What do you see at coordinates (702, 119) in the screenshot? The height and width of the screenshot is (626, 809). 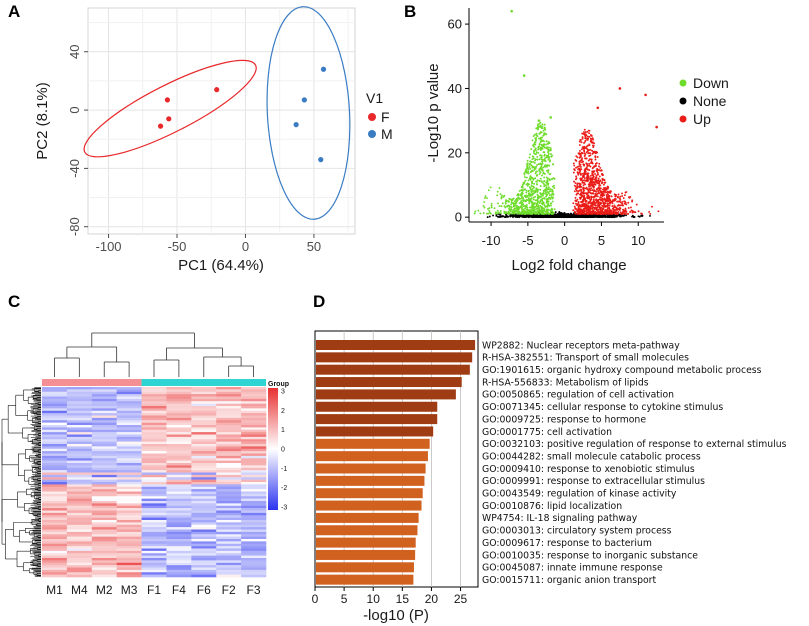 I see `panel-b-legend-label-up: Up` at bounding box center [702, 119].